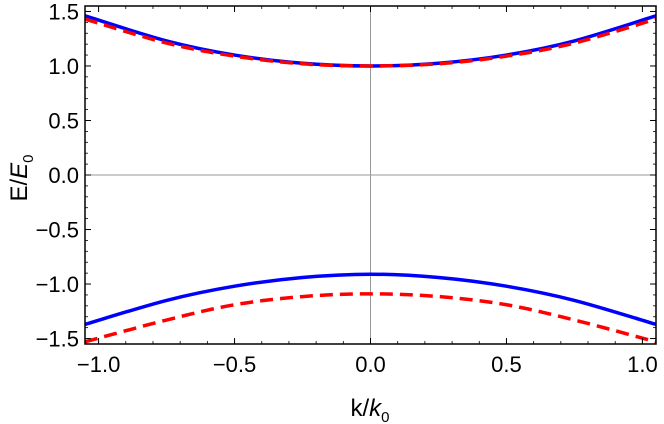  Describe the element at coordinates (63, 175) in the screenshot. I see `y-tick-label: 0.0` at that location.